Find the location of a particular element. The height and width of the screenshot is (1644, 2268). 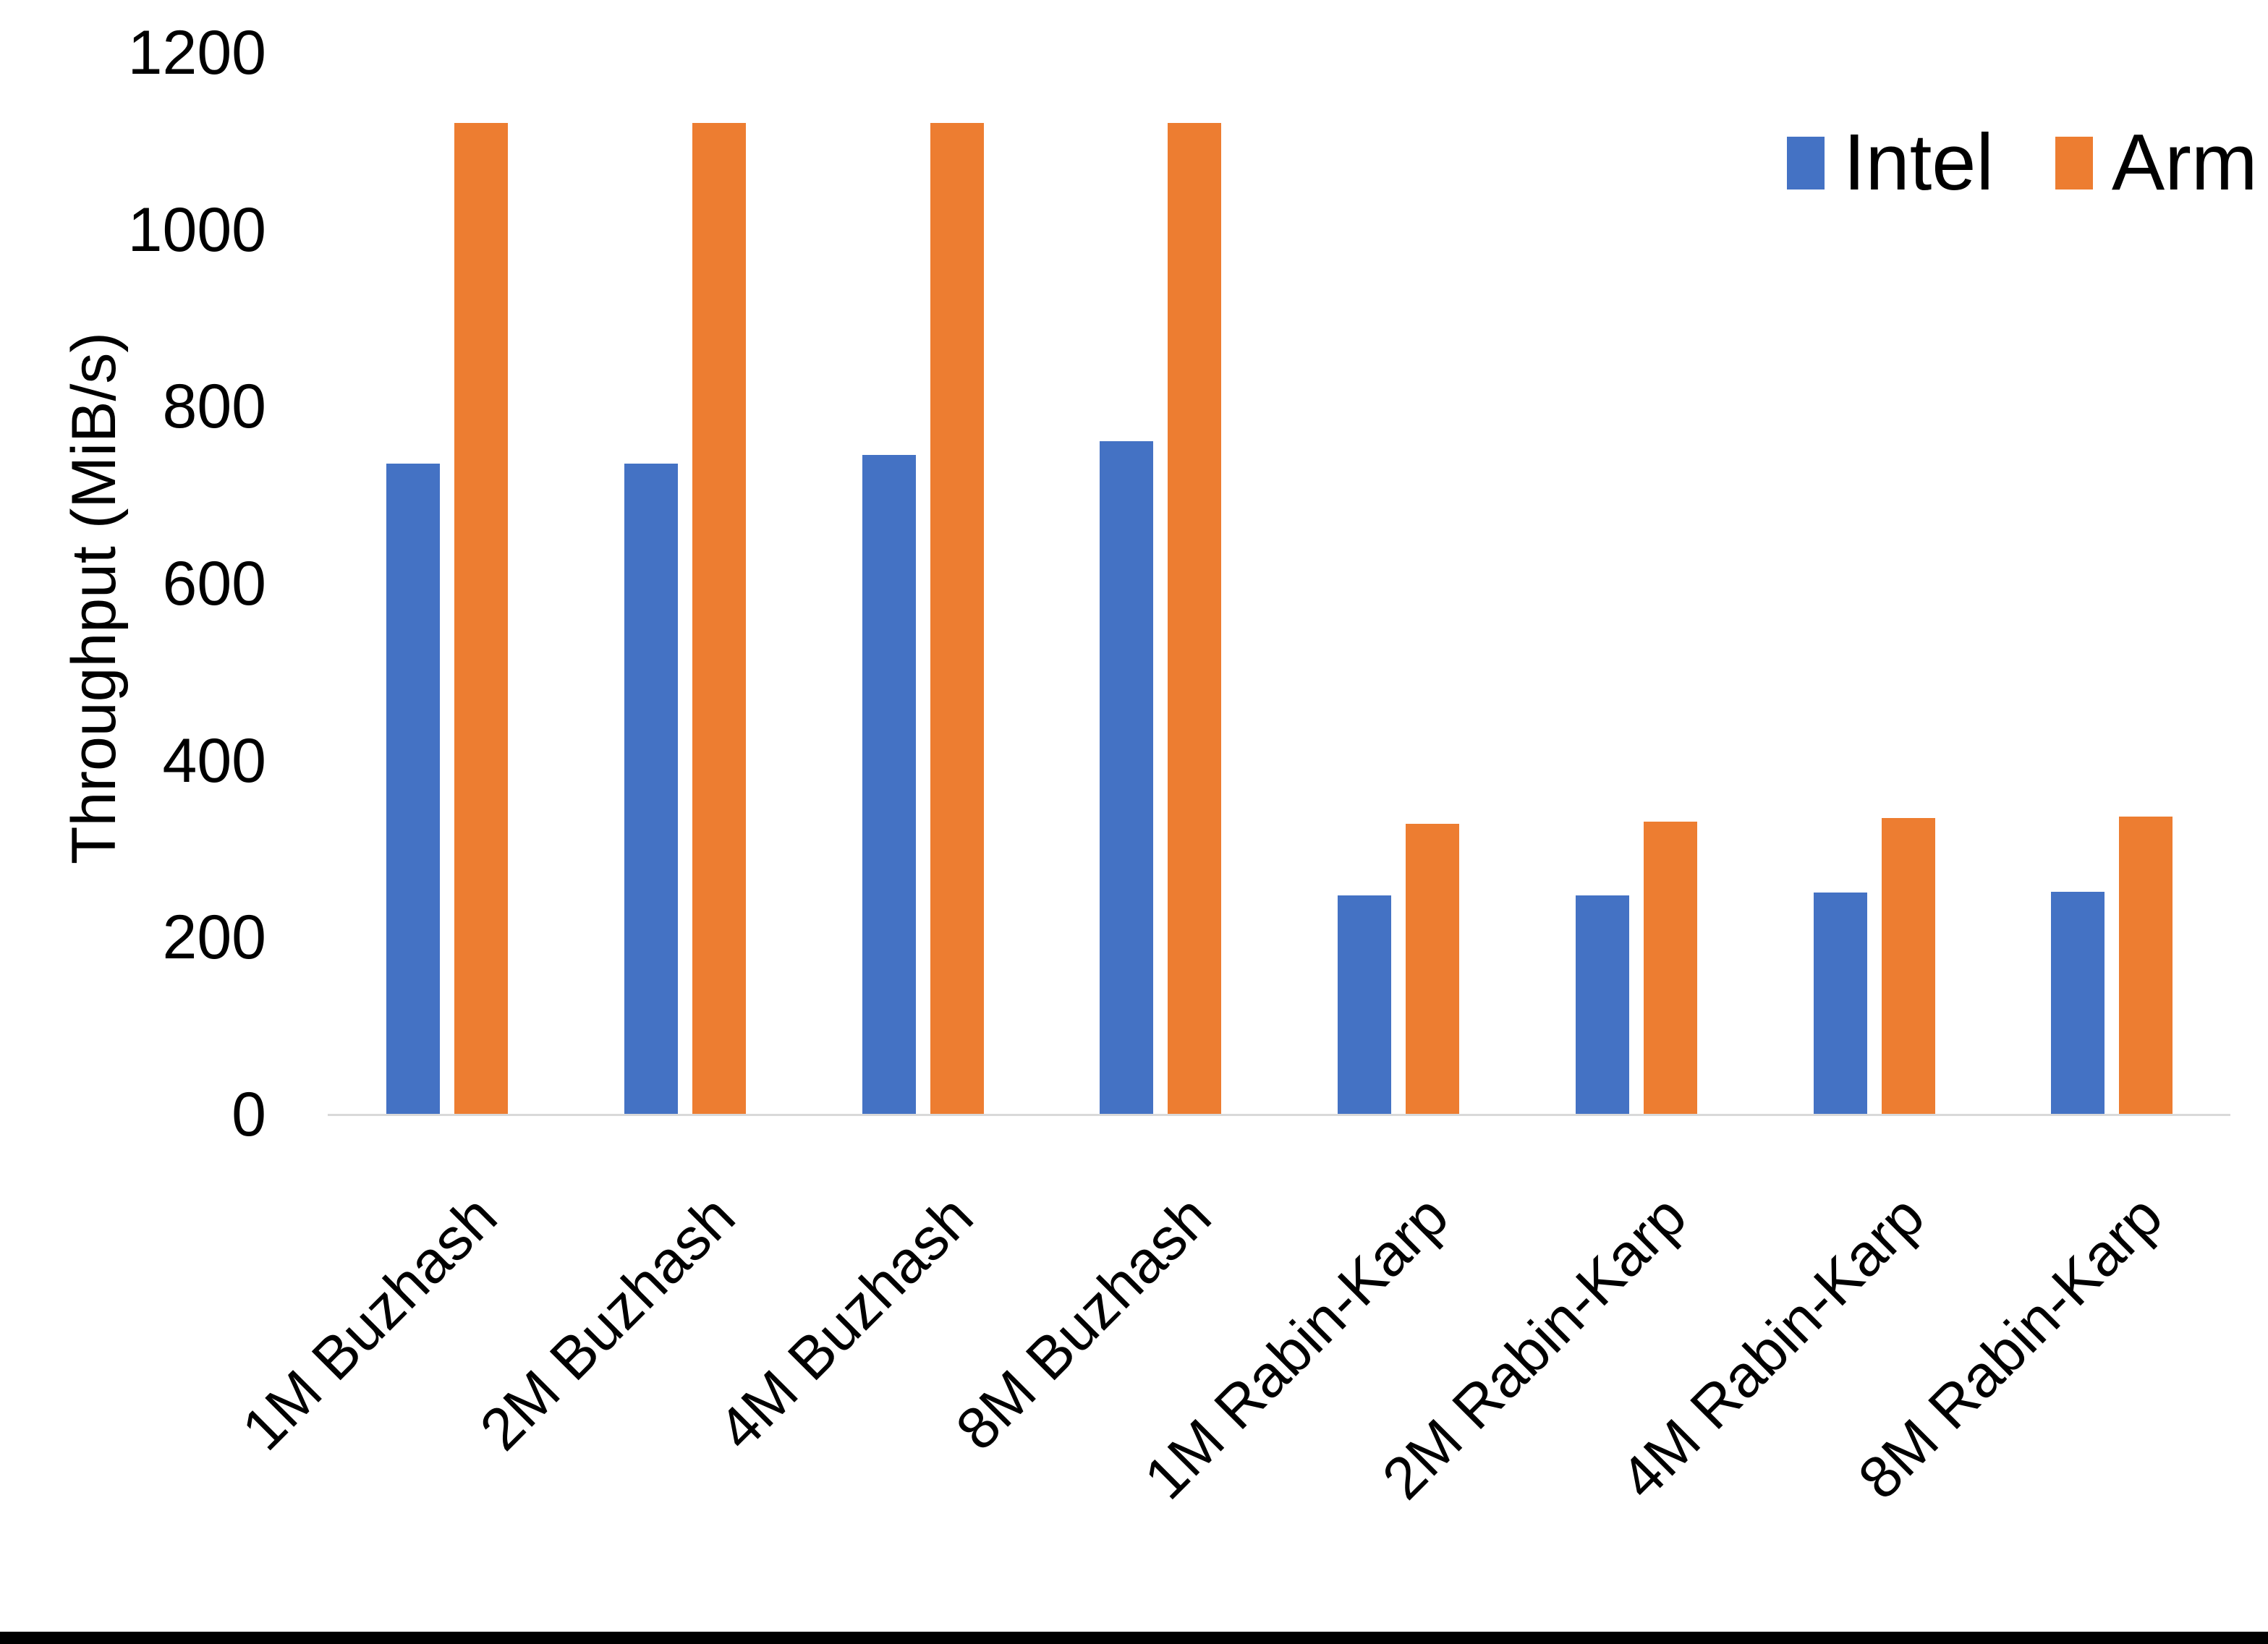

y-tick-label-200: 200 is located at coordinates (215, 938).